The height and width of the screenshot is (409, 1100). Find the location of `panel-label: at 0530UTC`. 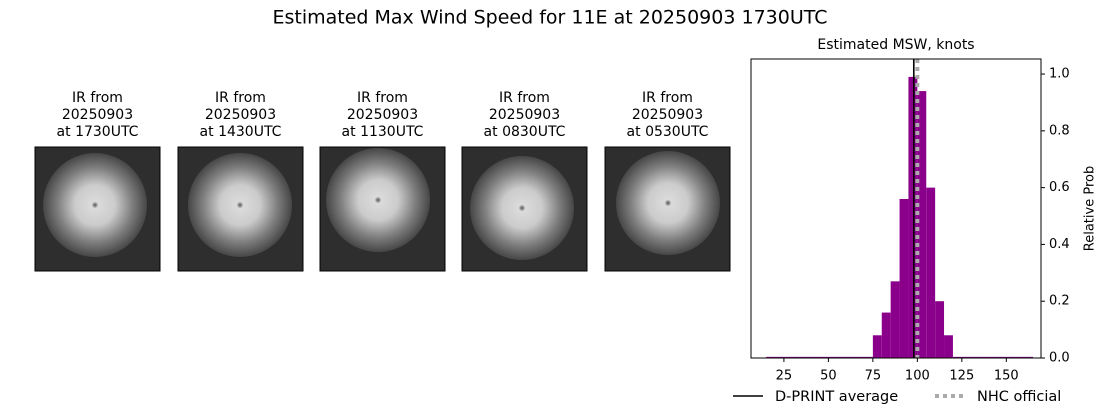

panel-label: at 0530UTC is located at coordinates (668, 132).